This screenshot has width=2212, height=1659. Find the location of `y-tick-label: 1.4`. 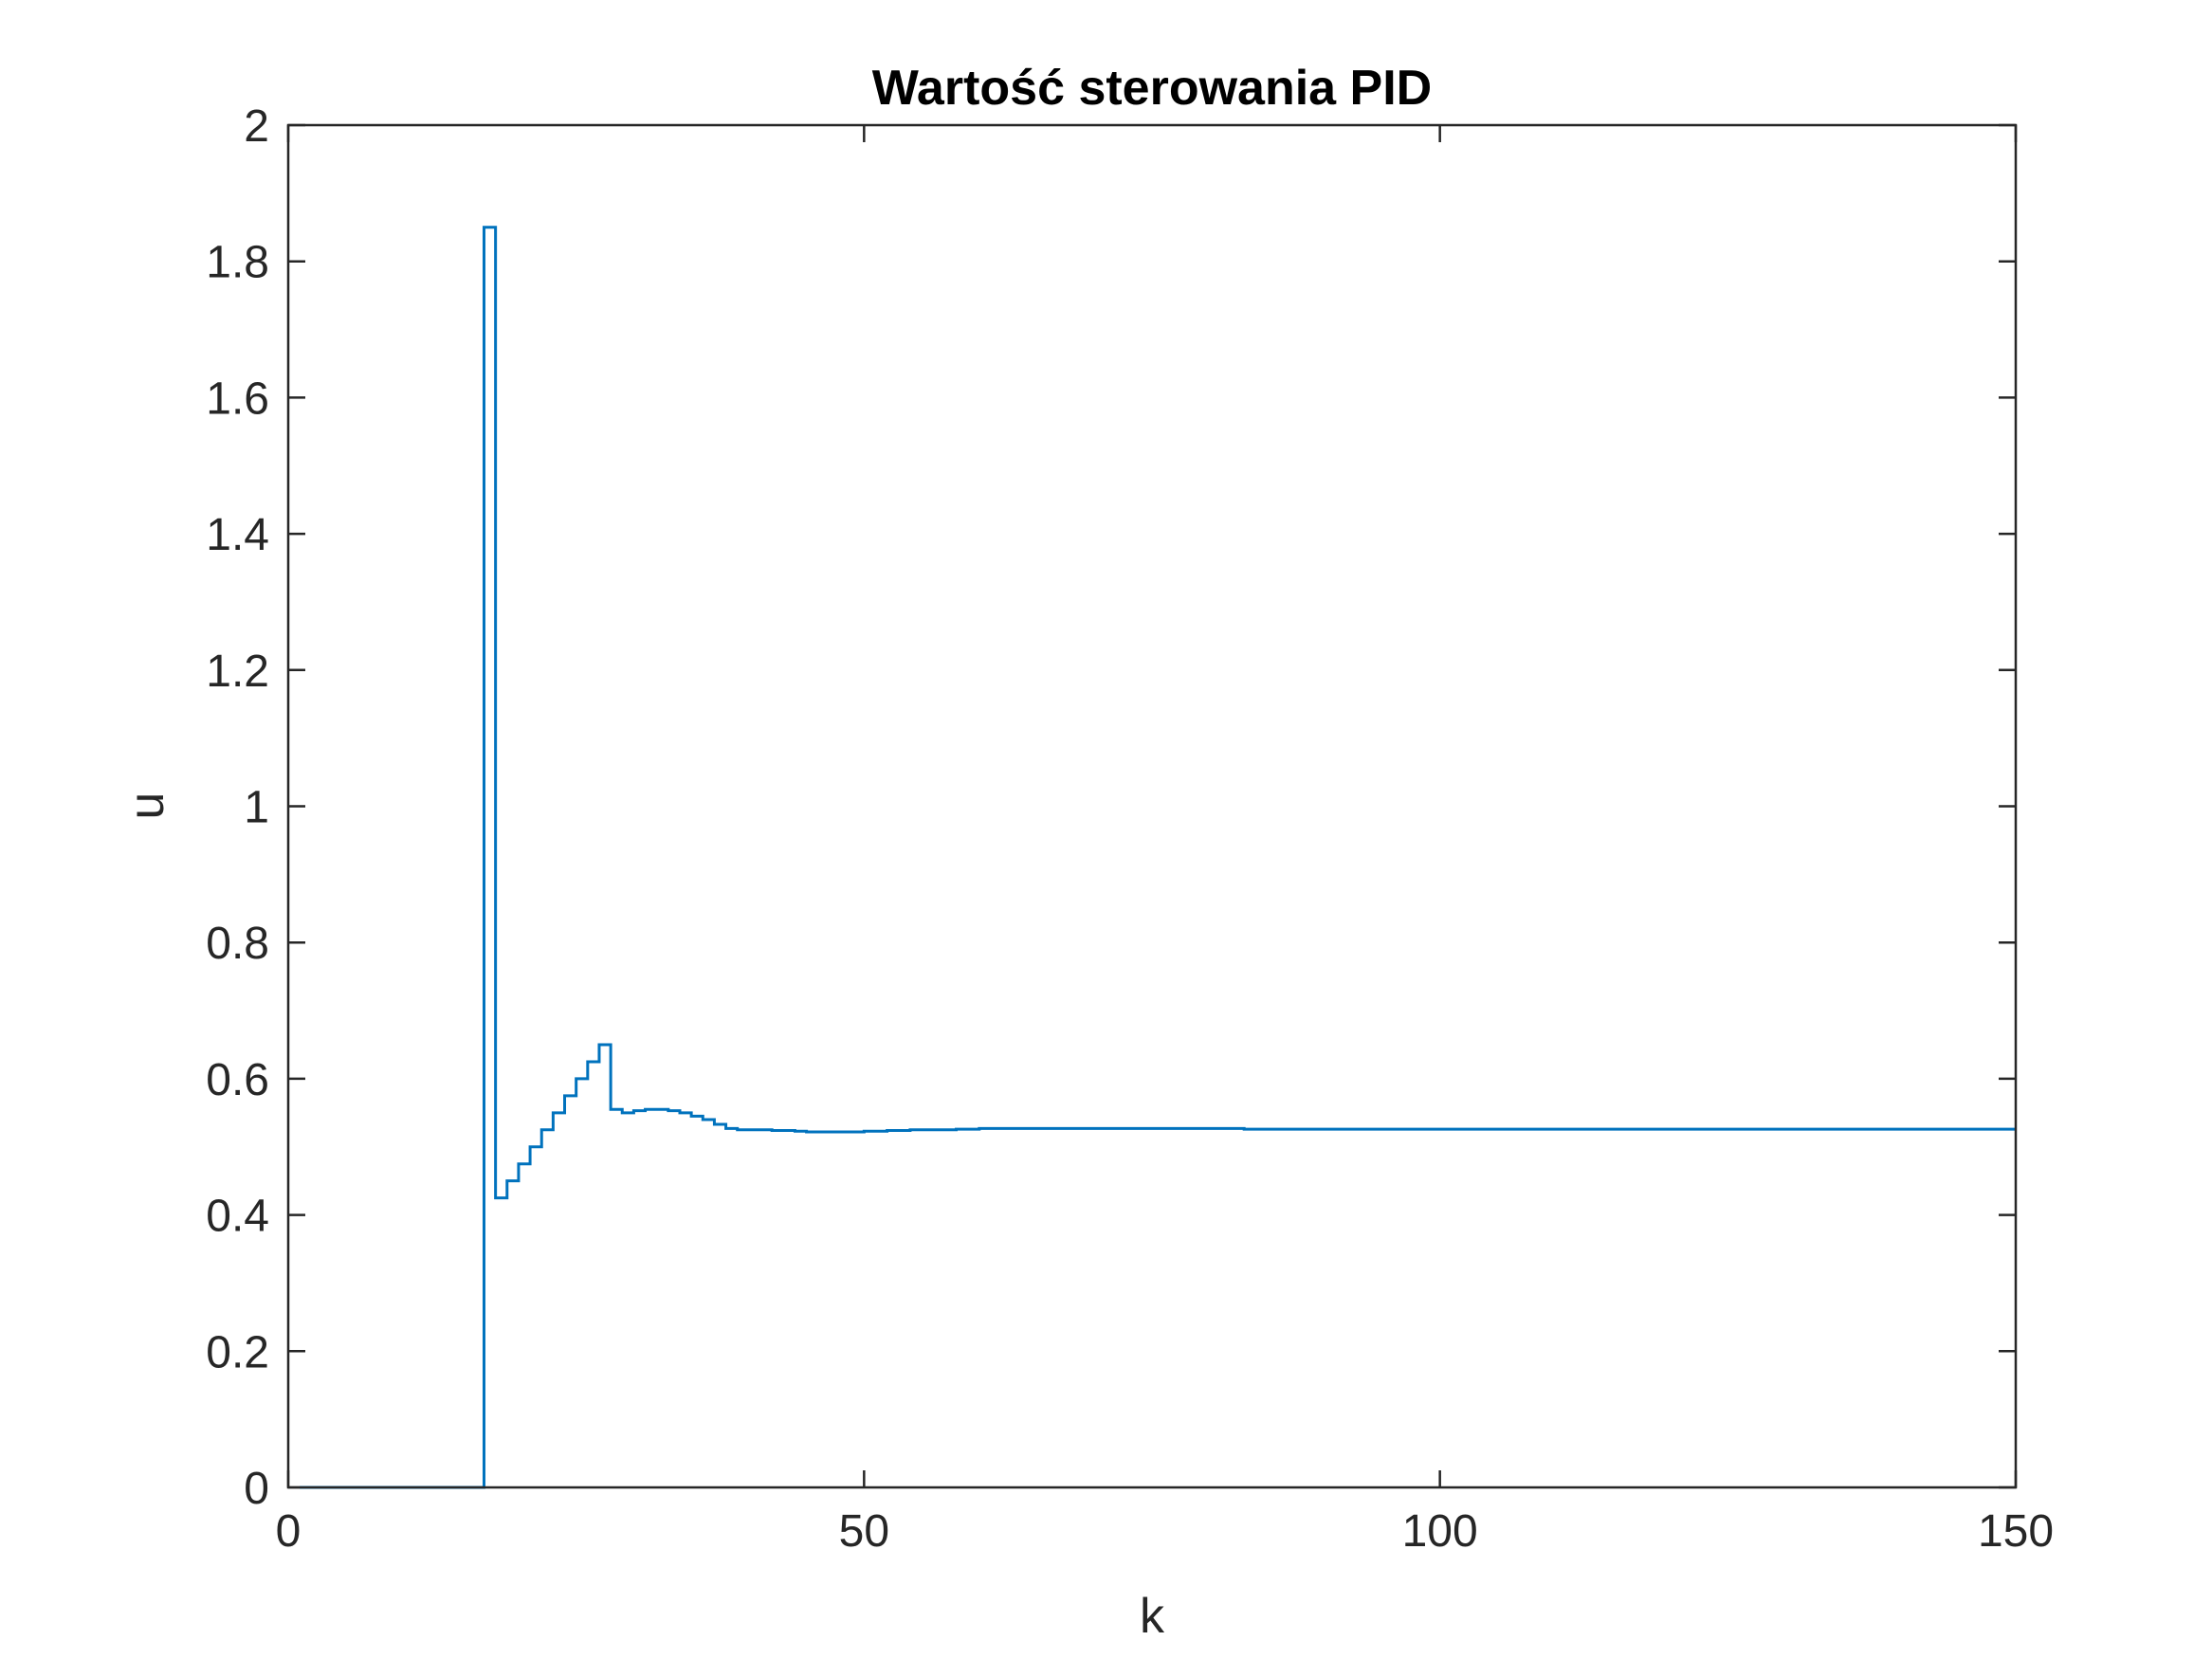

y-tick-label: 1.4 is located at coordinates (237, 535).